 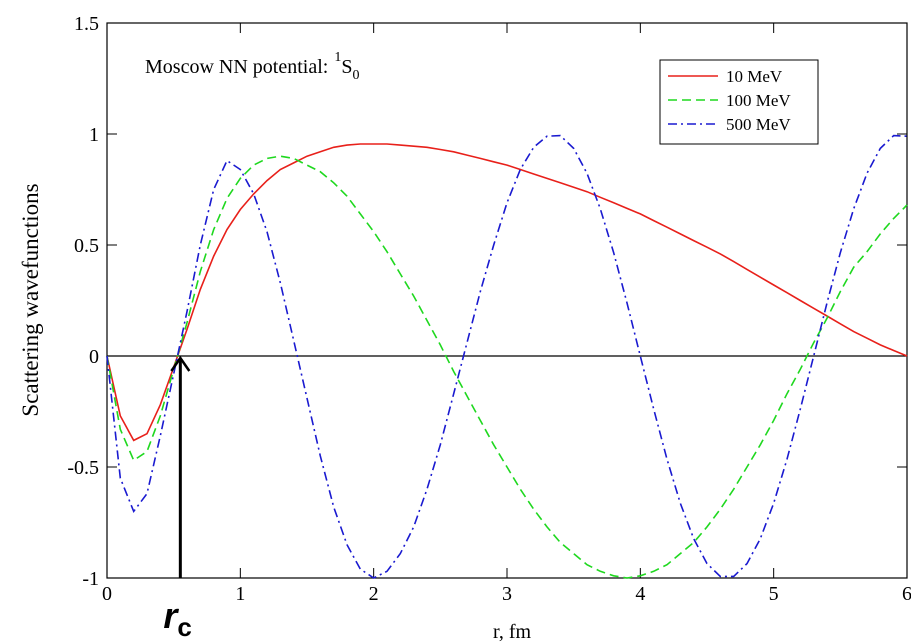 What do you see at coordinates (240, 594) in the screenshot?
I see `x-tick-label: 1` at bounding box center [240, 594].